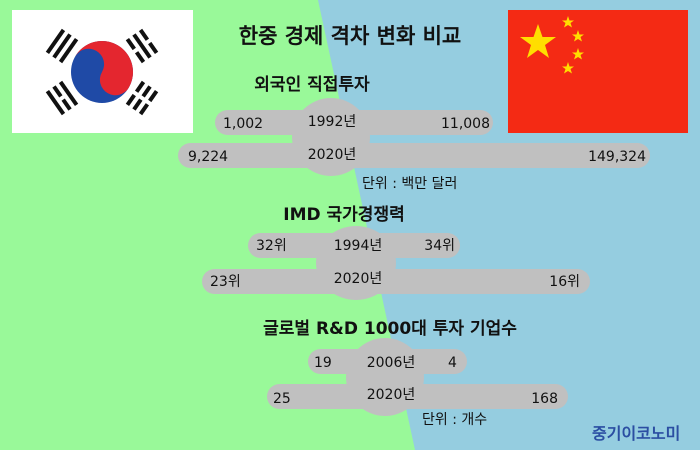 The height and width of the screenshot is (450, 700). What do you see at coordinates (350, 36) in the screenshot?
I see `page-title: 한중 경제 격차 변화 비교` at bounding box center [350, 36].